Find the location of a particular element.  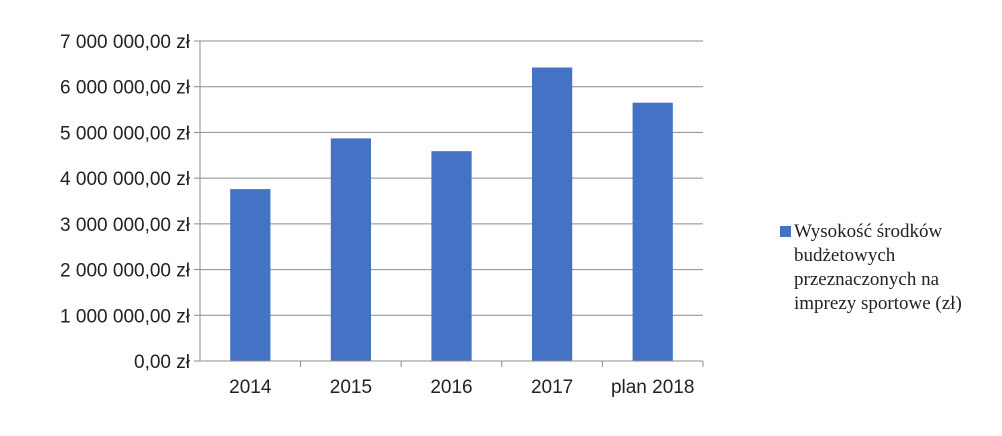

legend-swatch is located at coordinates (785, 231).